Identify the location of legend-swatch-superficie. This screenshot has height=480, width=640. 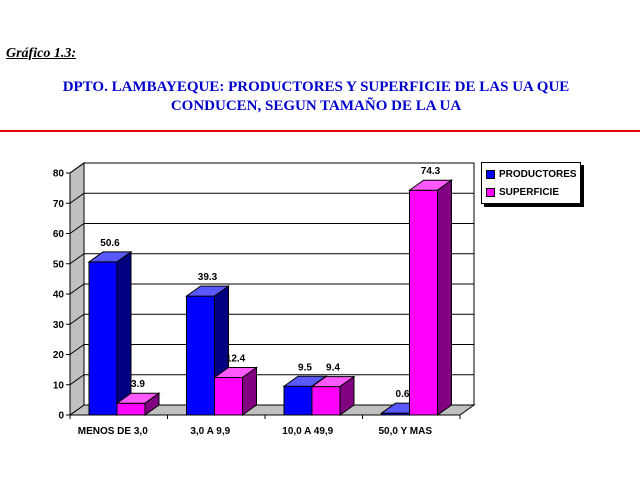
(490, 192).